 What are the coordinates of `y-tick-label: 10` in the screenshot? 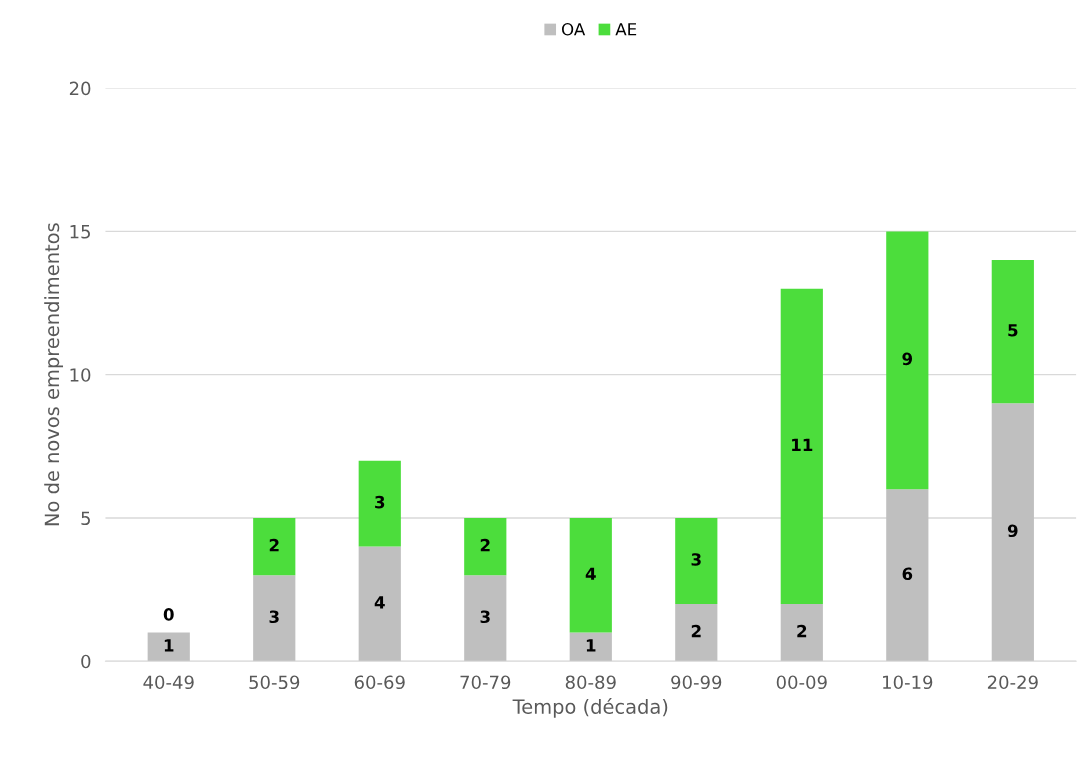 It's located at (80, 375).